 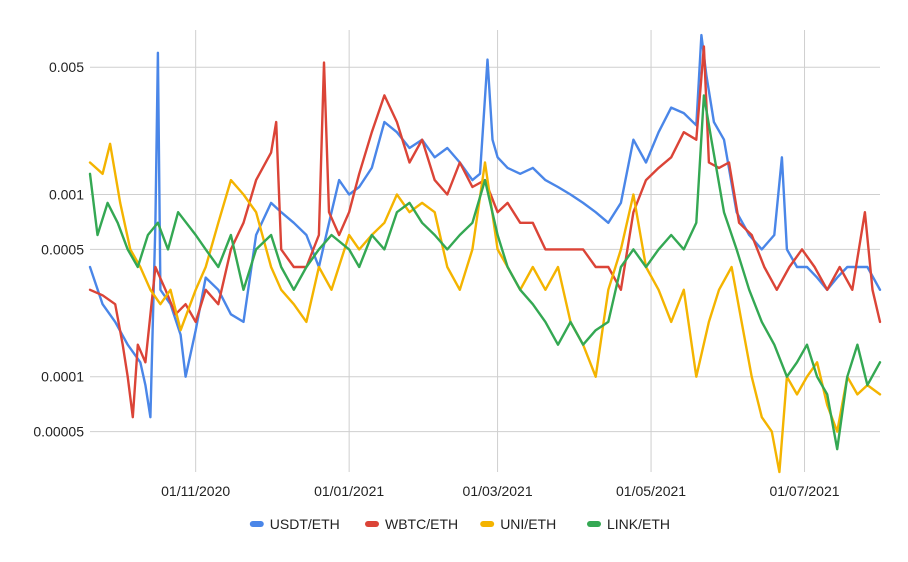 I want to click on y-tick-label: 0.0005, so click(x=62, y=249).